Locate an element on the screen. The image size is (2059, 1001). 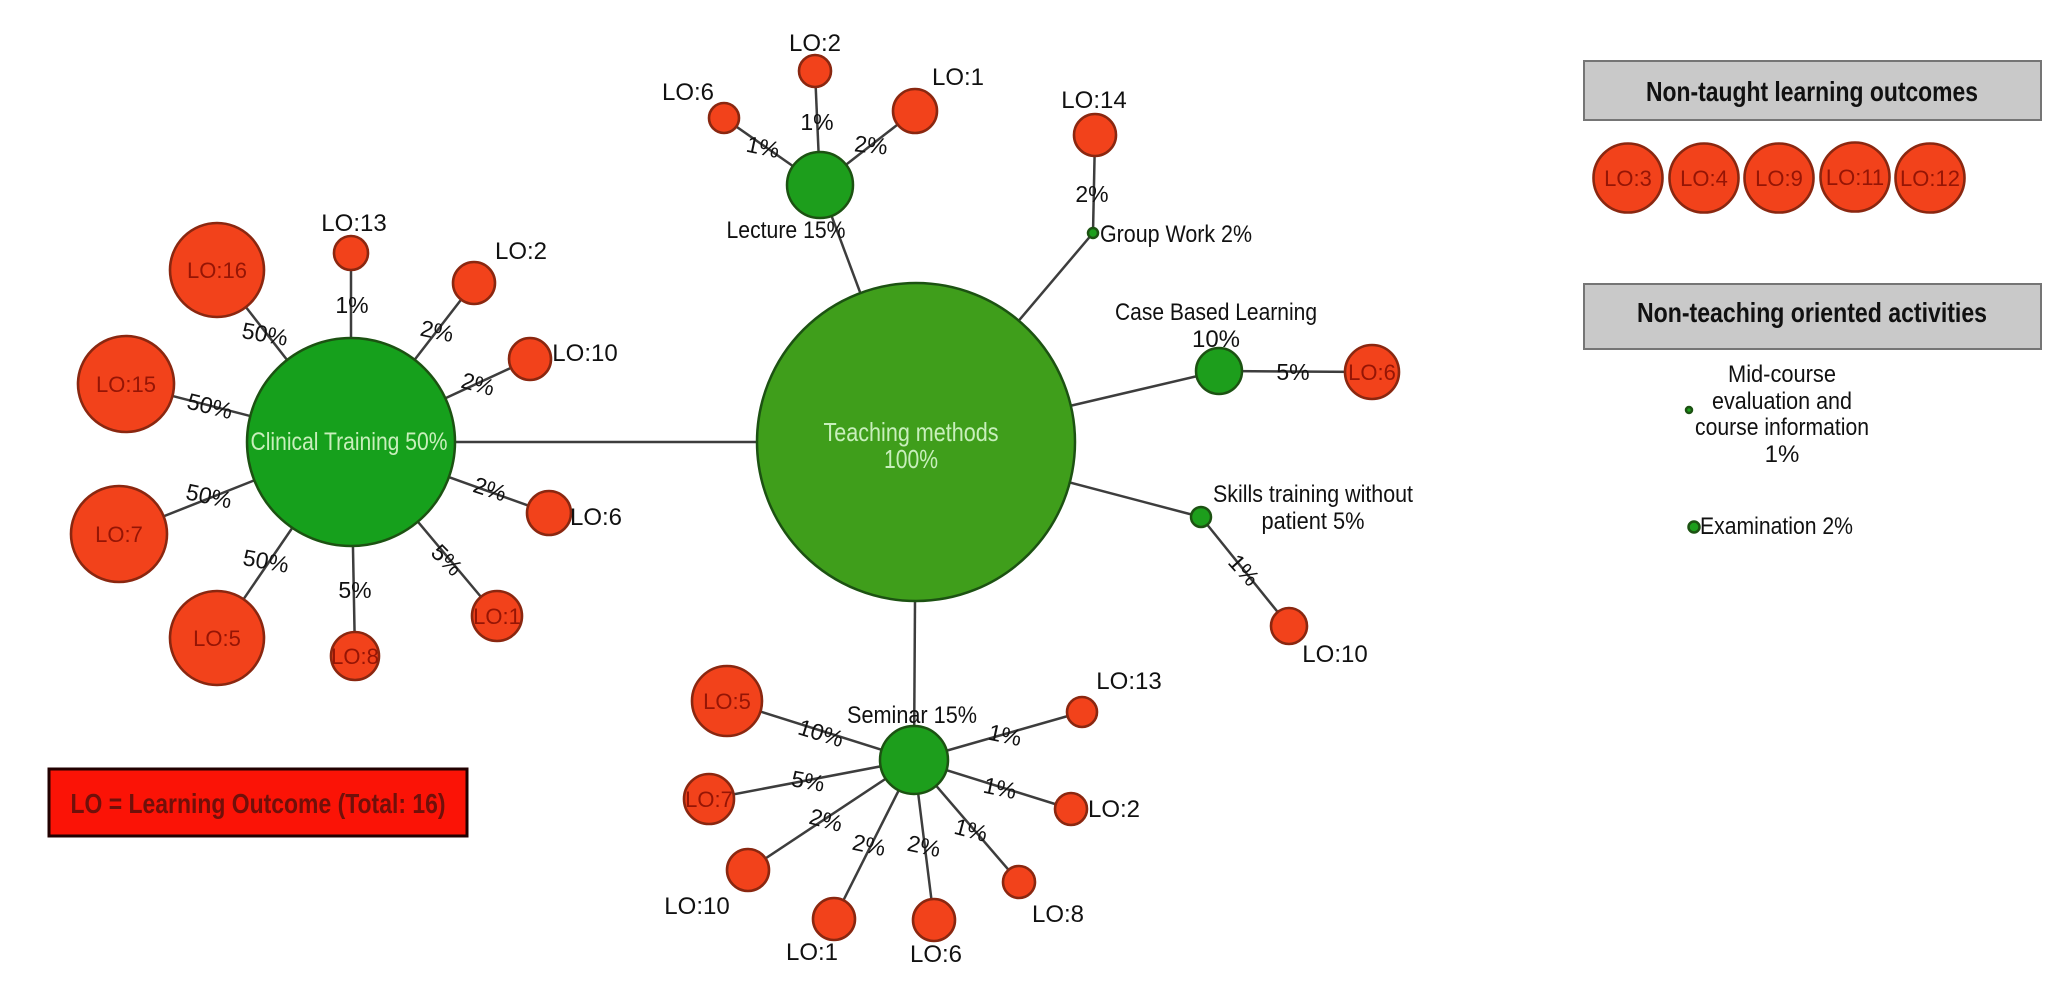
svg-text: LO:14 is located at coordinates (1093, 100).